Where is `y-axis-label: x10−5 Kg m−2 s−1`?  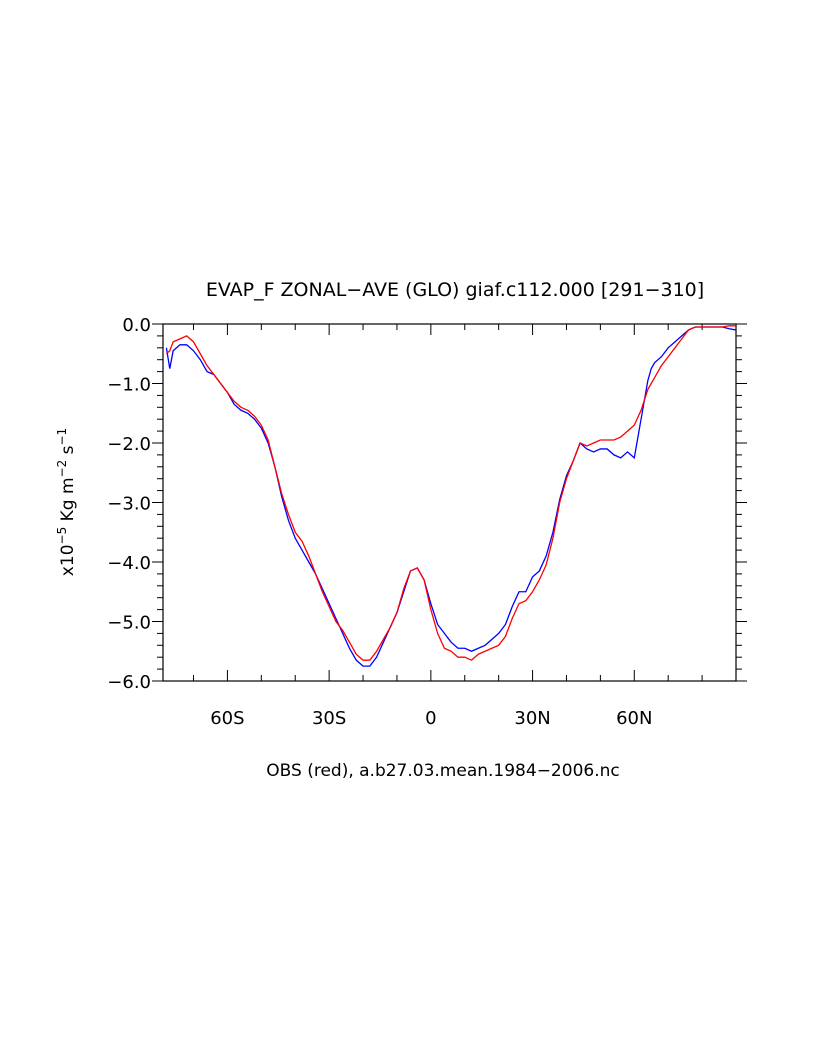 y-axis-label: x10−5 Kg m−2 s−1 is located at coordinates (66, 502).